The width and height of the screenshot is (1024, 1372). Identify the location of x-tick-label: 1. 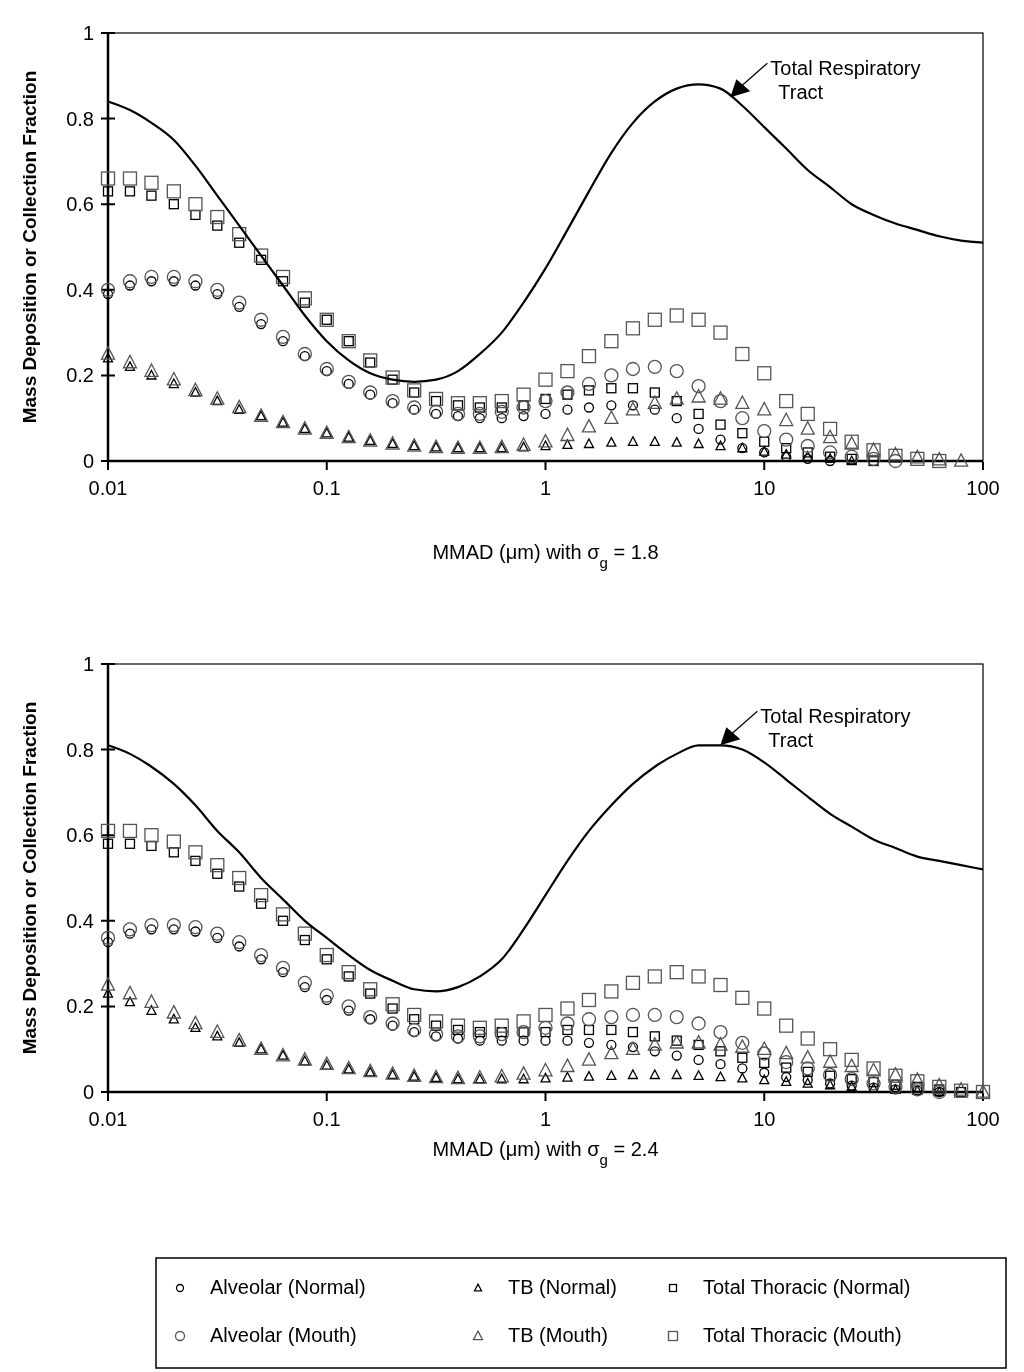
(545, 1119).